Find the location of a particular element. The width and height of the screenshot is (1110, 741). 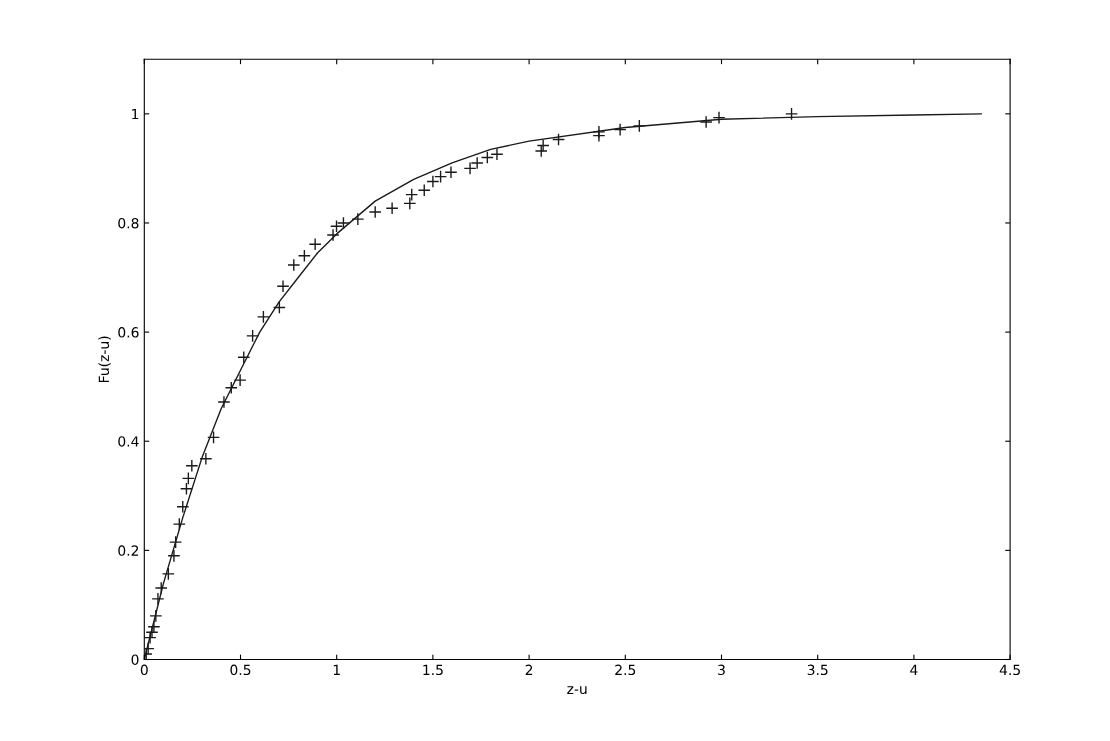

x-tick-label: 4 is located at coordinates (914, 669).